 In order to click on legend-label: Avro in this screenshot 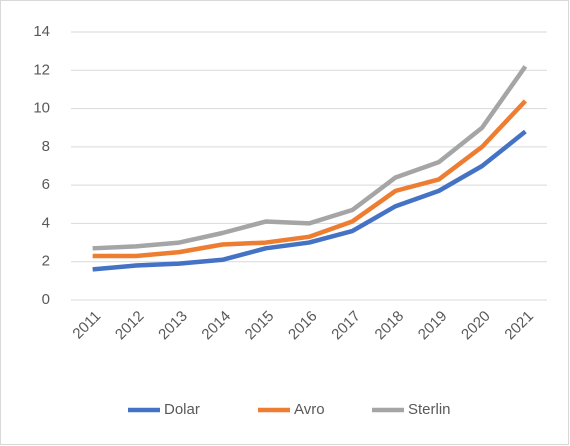, I will do `click(309, 409)`.